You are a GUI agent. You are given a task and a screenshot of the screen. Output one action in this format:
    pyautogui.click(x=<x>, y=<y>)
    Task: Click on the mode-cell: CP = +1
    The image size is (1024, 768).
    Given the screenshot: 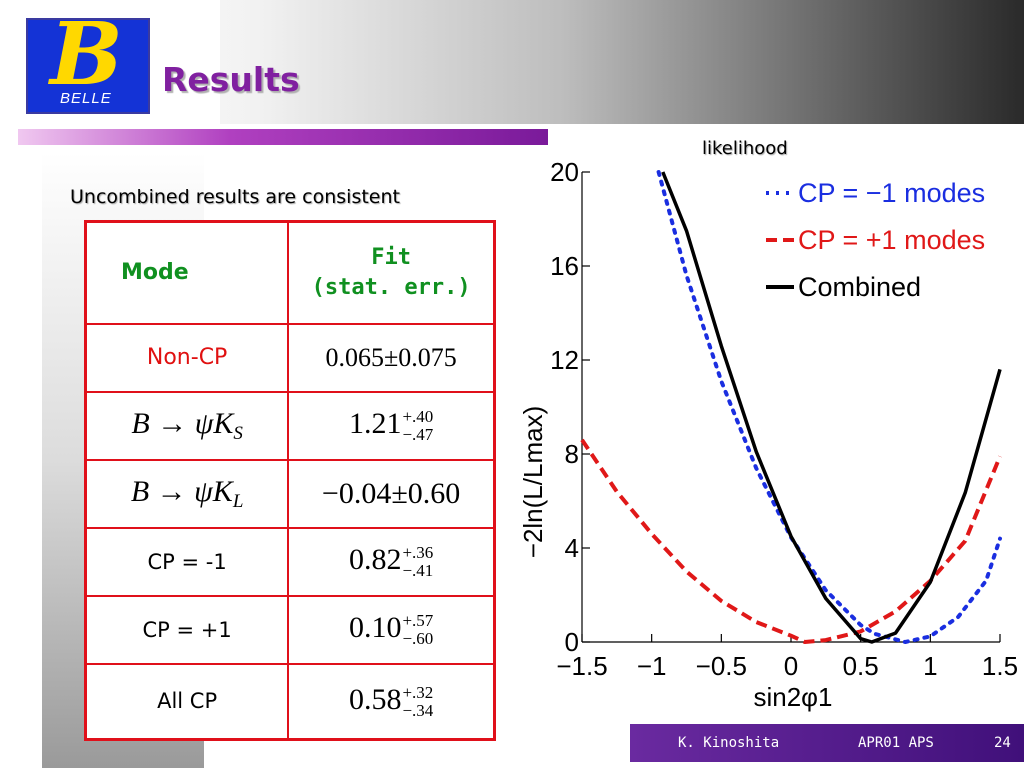 What is the action you would take?
    pyautogui.click(x=187, y=629)
    